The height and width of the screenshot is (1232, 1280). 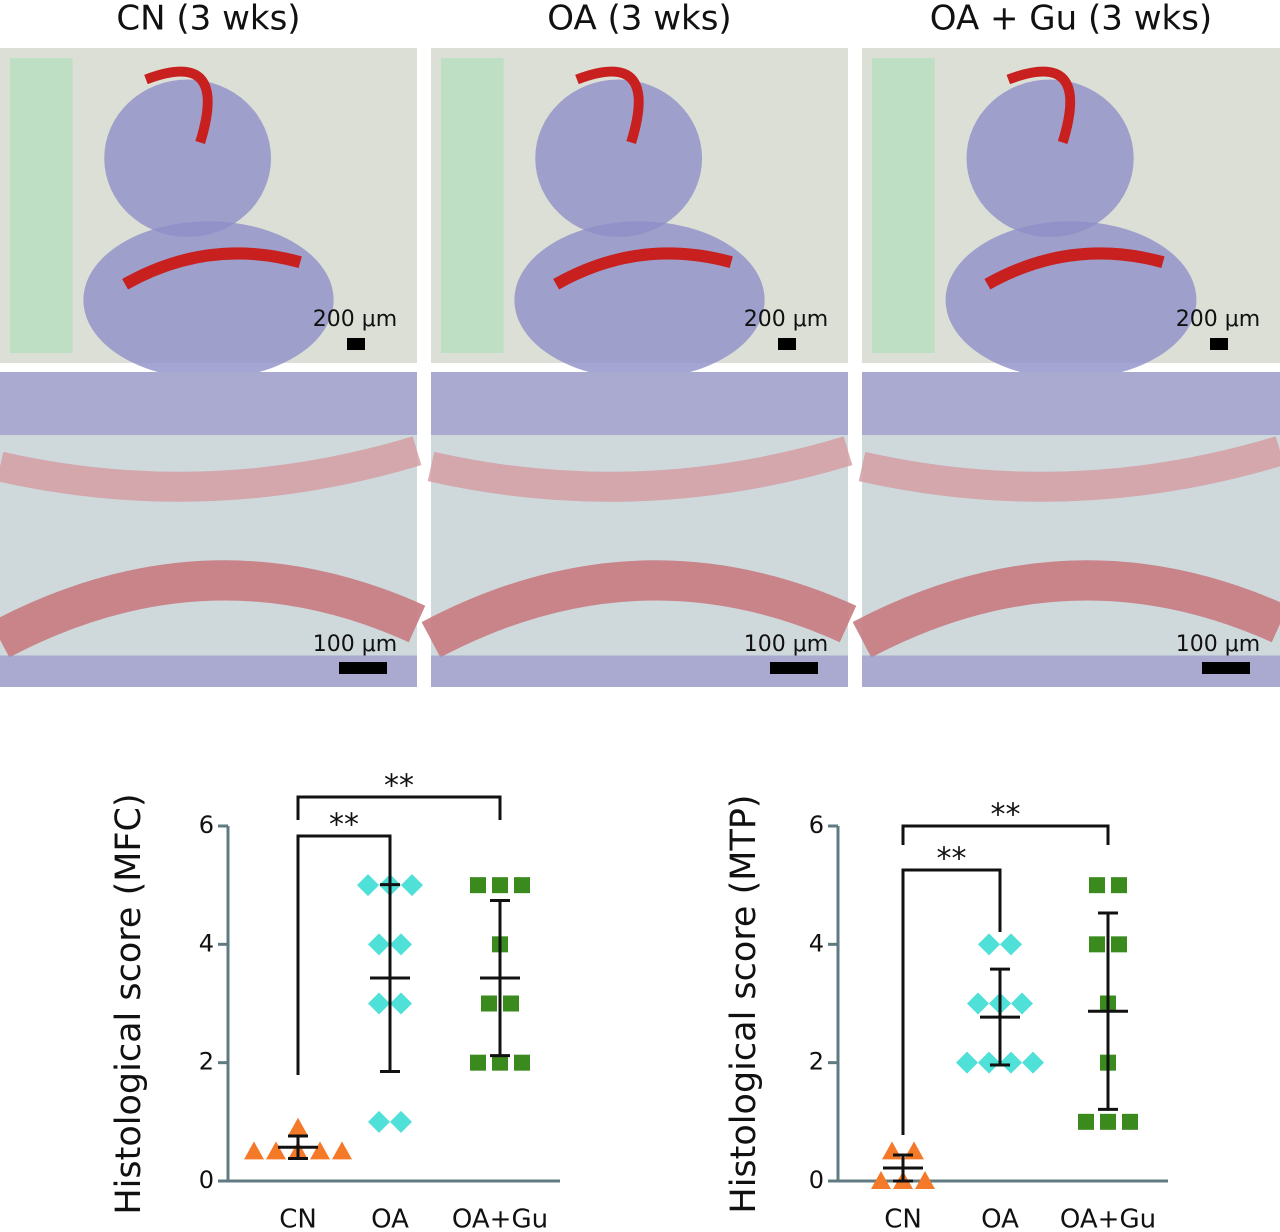 I want to click on x-tick-label: OA+Gu, so click(x=1108, y=1218).